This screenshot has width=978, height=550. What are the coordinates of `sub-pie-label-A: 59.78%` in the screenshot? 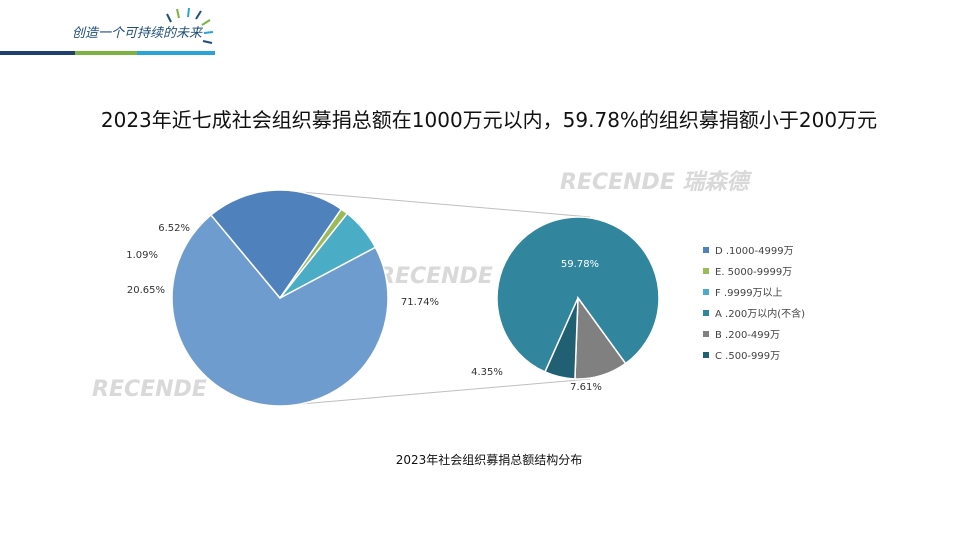 It's located at (580, 264).